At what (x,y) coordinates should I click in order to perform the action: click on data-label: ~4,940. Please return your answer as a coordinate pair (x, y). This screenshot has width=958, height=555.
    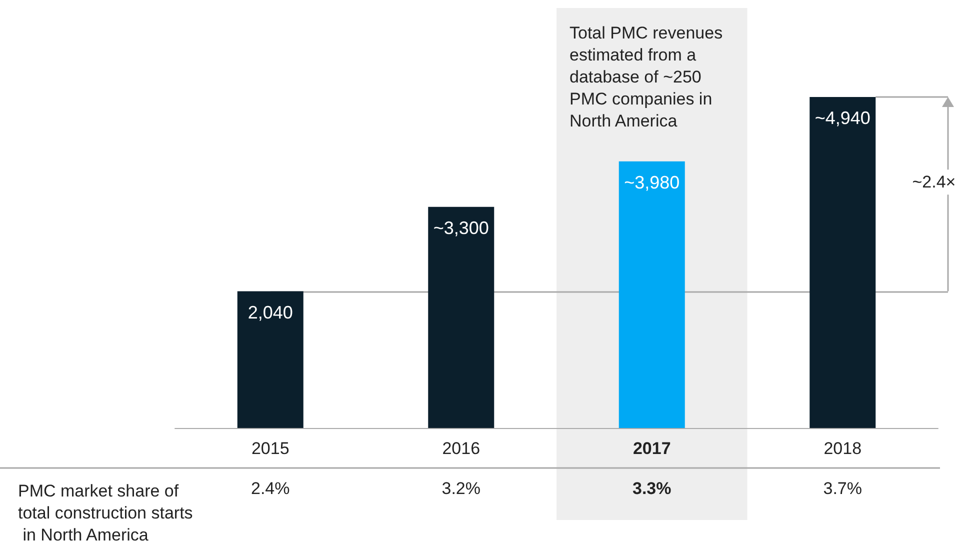
    Looking at the image, I should click on (842, 118).